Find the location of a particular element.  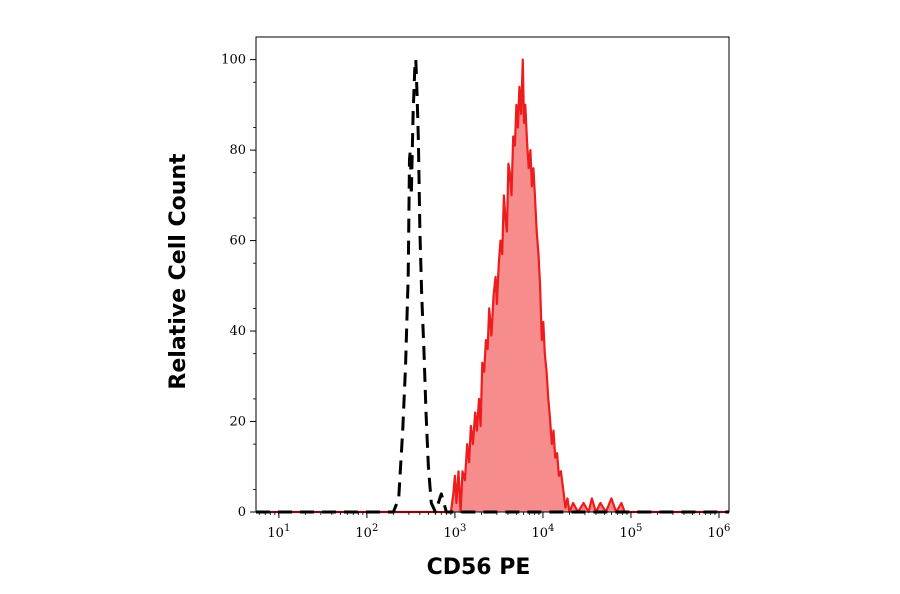

x-tick-label: 10³ is located at coordinates (454, 532).